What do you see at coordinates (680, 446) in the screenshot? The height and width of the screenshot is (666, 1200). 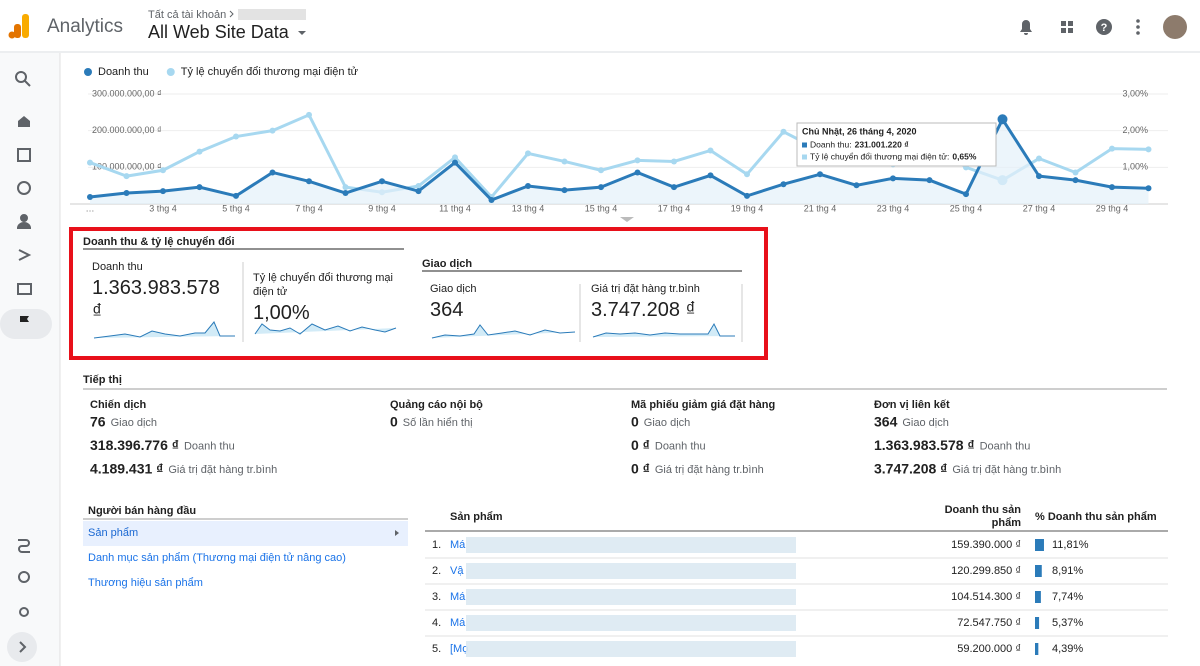 I see `metric-label: Doanh thu` at bounding box center [680, 446].